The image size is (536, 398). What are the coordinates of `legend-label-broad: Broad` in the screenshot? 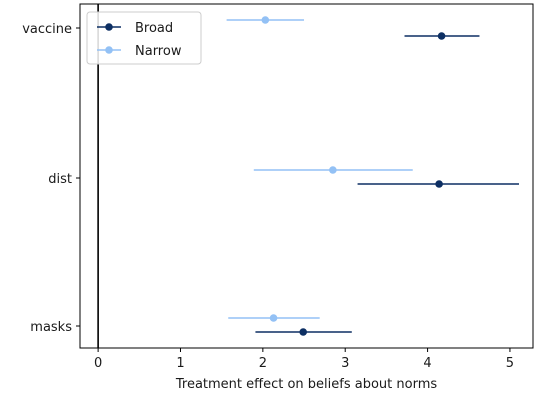 It's located at (154, 28).